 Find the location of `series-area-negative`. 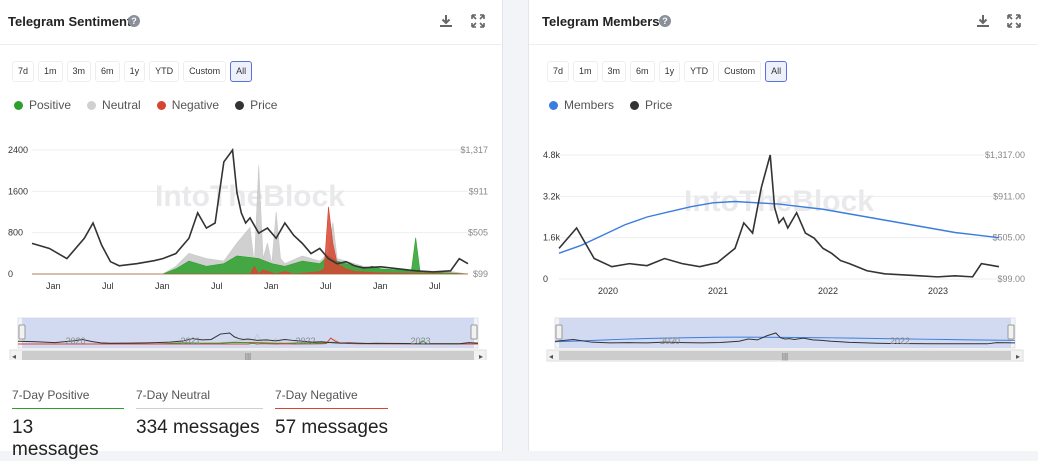

series-area-negative is located at coordinates (250, 240).